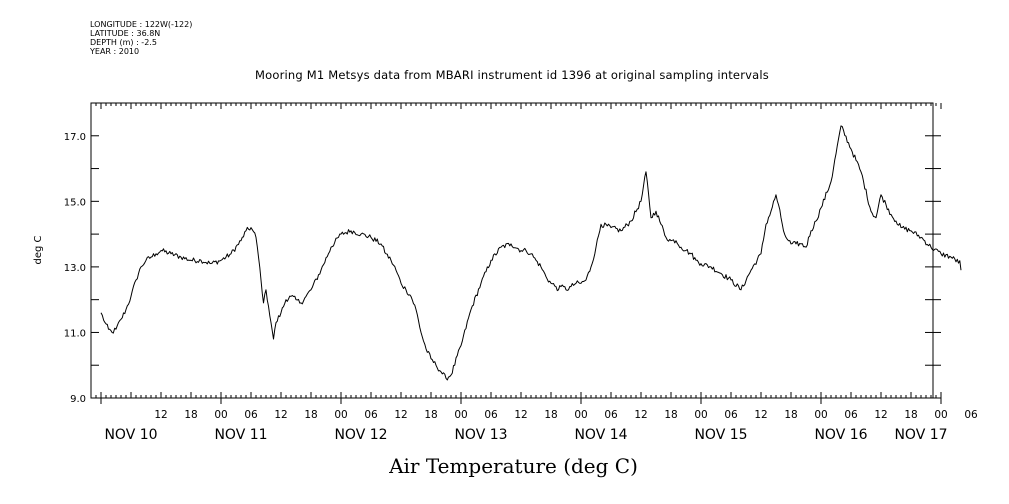 Image resolution: width=1009 pixels, height=504 pixels. I want to click on x-day-label: NOV 10, so click(130, 435).